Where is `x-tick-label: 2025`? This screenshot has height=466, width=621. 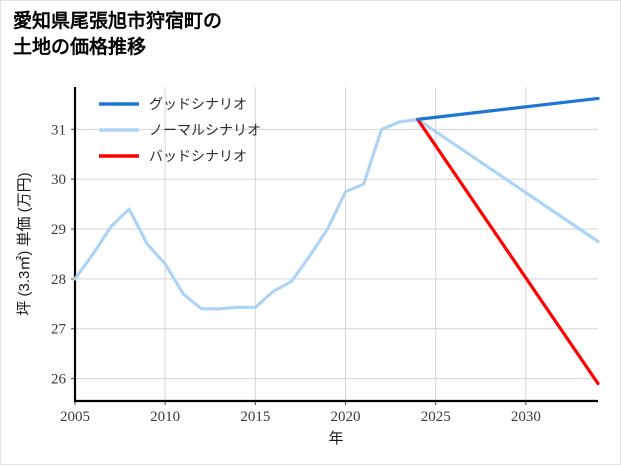
x-tick-label: 2025 is located at coordinates (436, 417).